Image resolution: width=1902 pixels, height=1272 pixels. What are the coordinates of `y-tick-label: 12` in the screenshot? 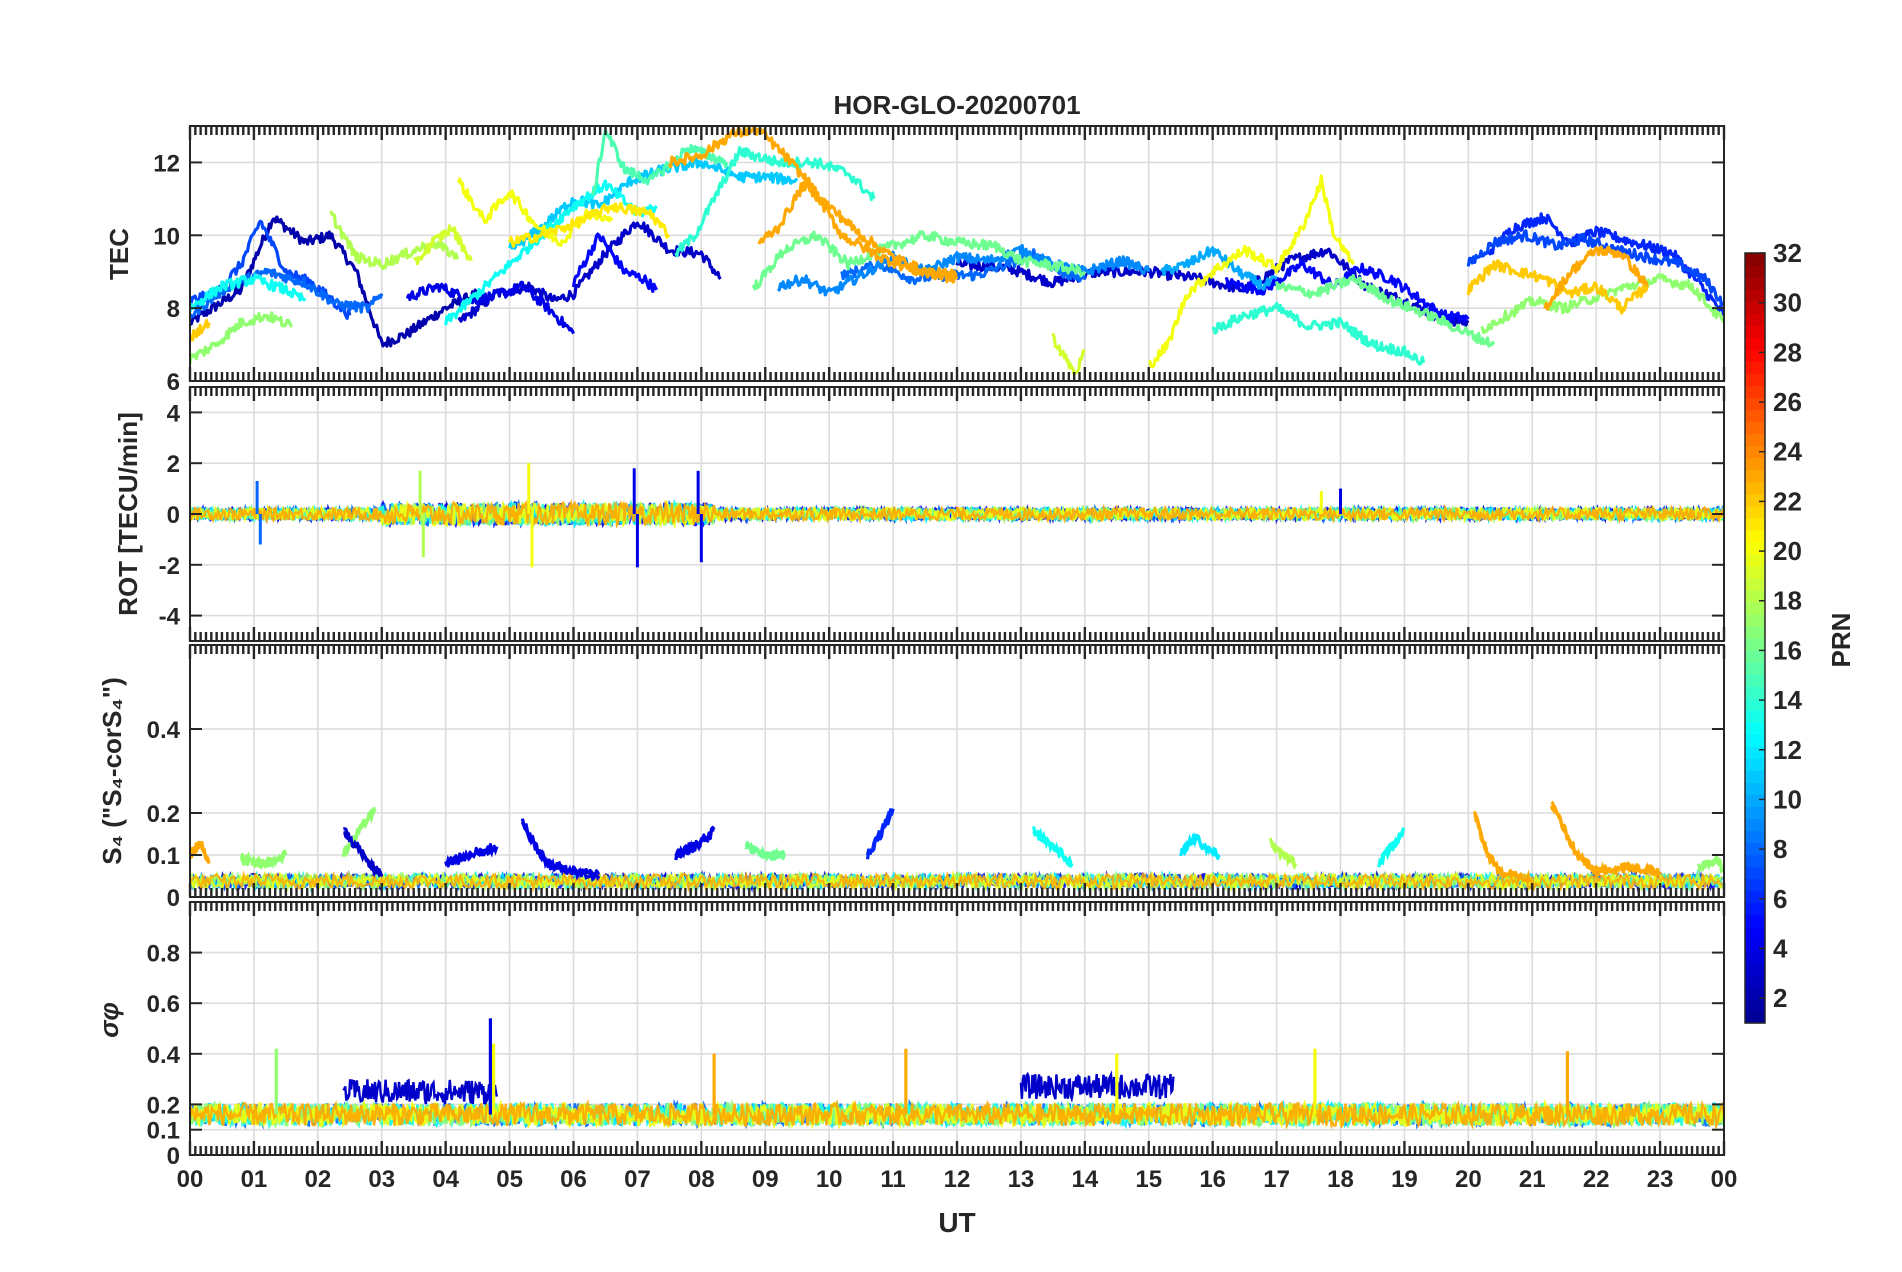 It's located at (166, 163).